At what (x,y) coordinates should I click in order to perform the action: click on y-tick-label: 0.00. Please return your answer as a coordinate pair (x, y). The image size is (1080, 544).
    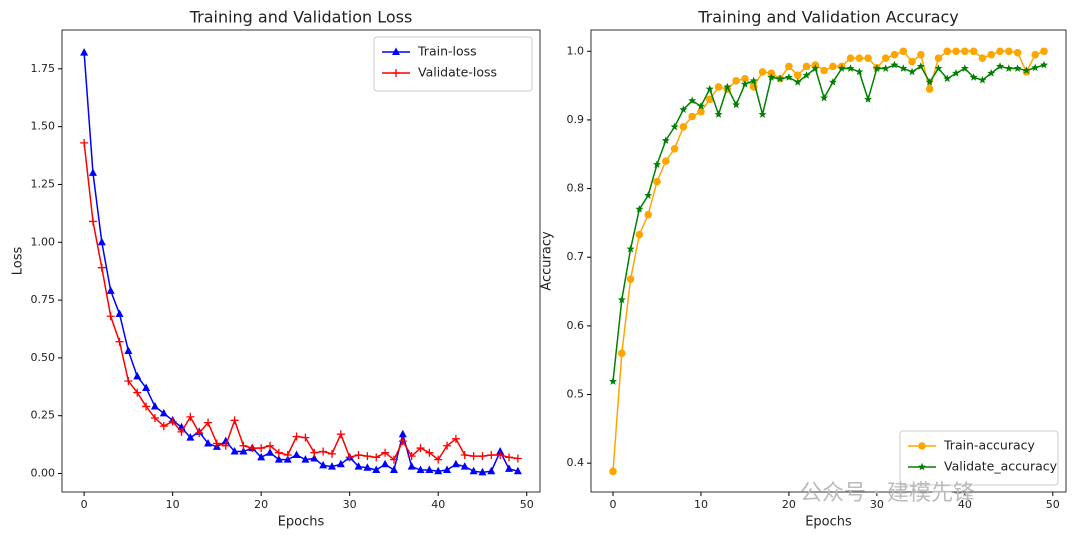
    Looking at the image, I should click on (43, 473).